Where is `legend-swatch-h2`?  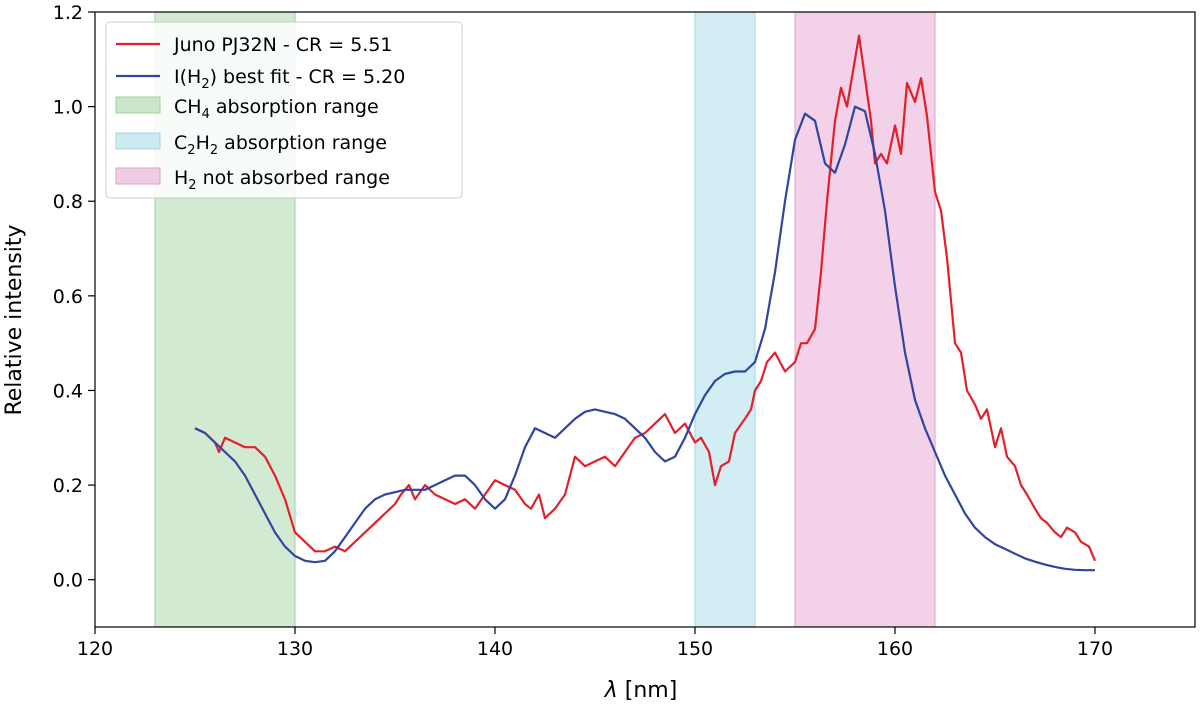
legend-swatch-h2 is located at coordinates (138, 176).